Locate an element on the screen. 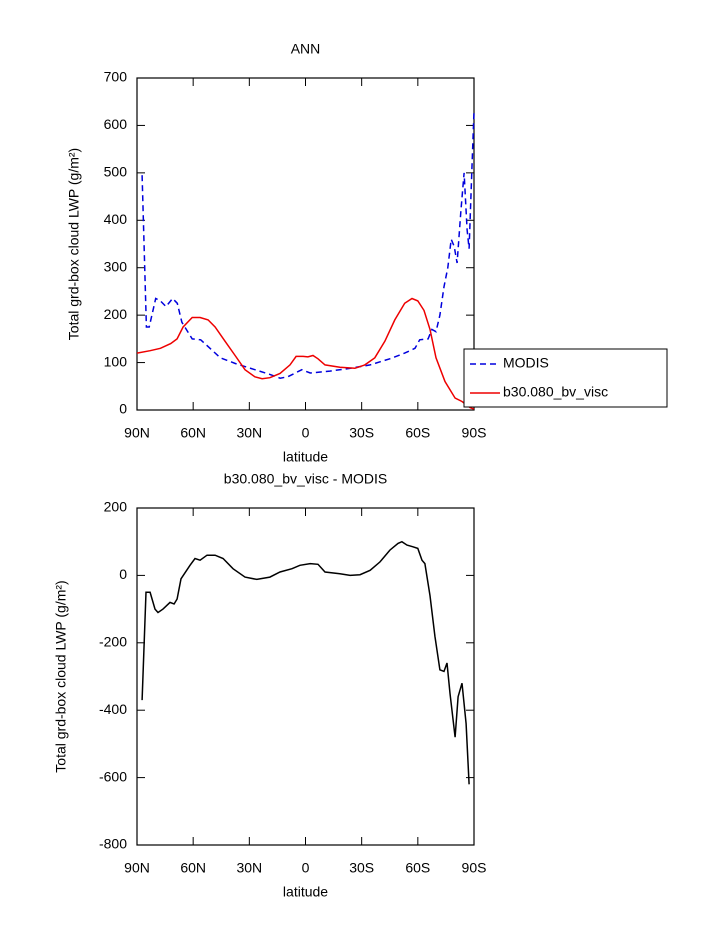 The image size is (723, 935). y-tick-label: 100 is located at coordinates (116, 361).